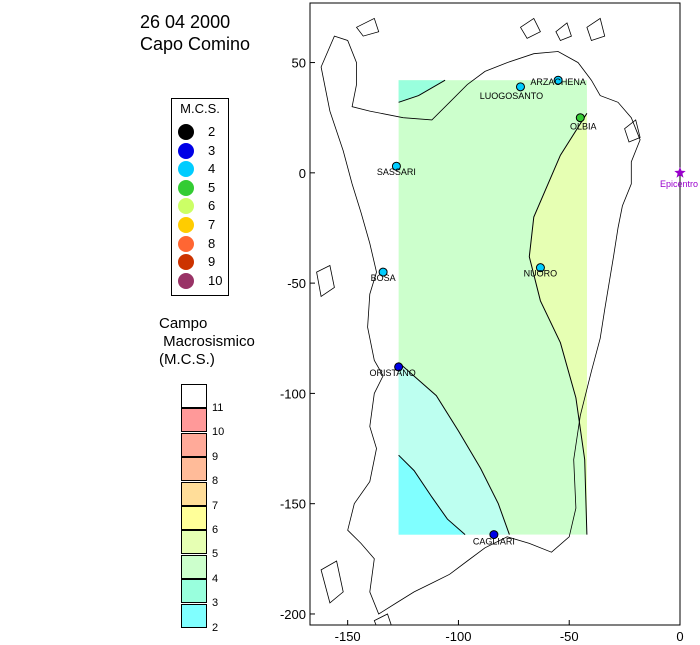  I want to click on station-label: OLBIA, so click(583, 127).